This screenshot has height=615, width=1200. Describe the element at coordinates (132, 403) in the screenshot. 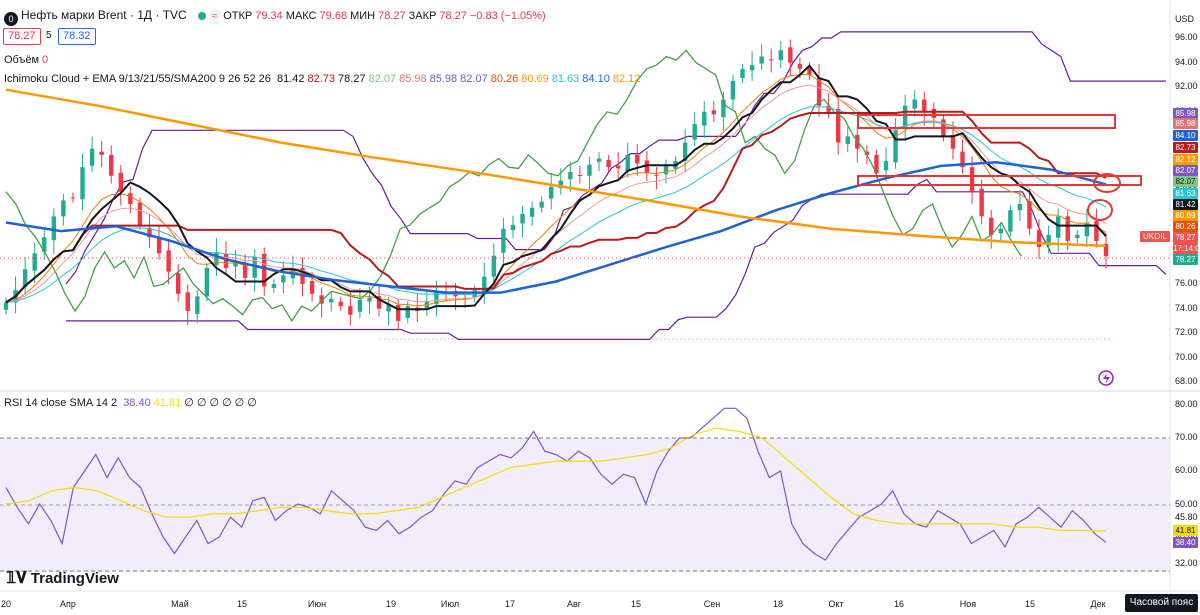

I see `rsi-legend: RSI 14 close SMA 14 2 38.40 41.81 ∅ ∅ ∅ ∅ ∅ ∅` at that location.